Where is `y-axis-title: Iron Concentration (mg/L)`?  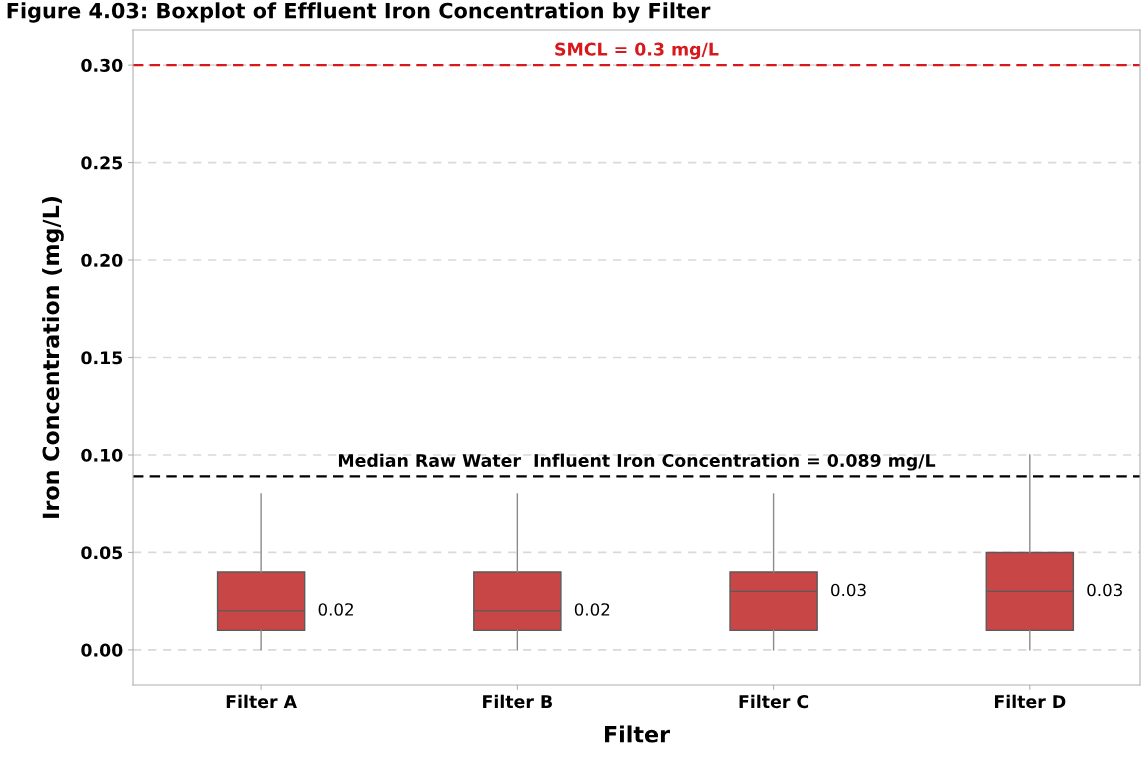 y-axis-title: Iron Concentration (mg/L) is located at coordinates (53, 357).